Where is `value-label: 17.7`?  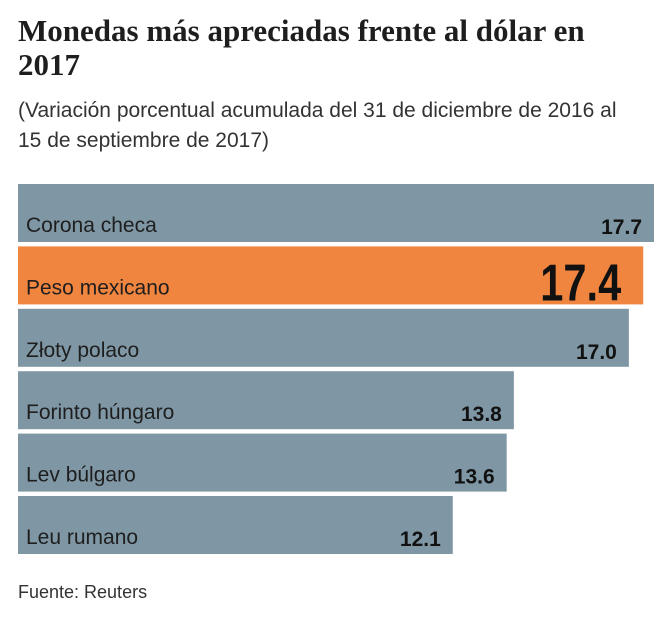 value-label: 17.7 is located at coordinates (621, 227).